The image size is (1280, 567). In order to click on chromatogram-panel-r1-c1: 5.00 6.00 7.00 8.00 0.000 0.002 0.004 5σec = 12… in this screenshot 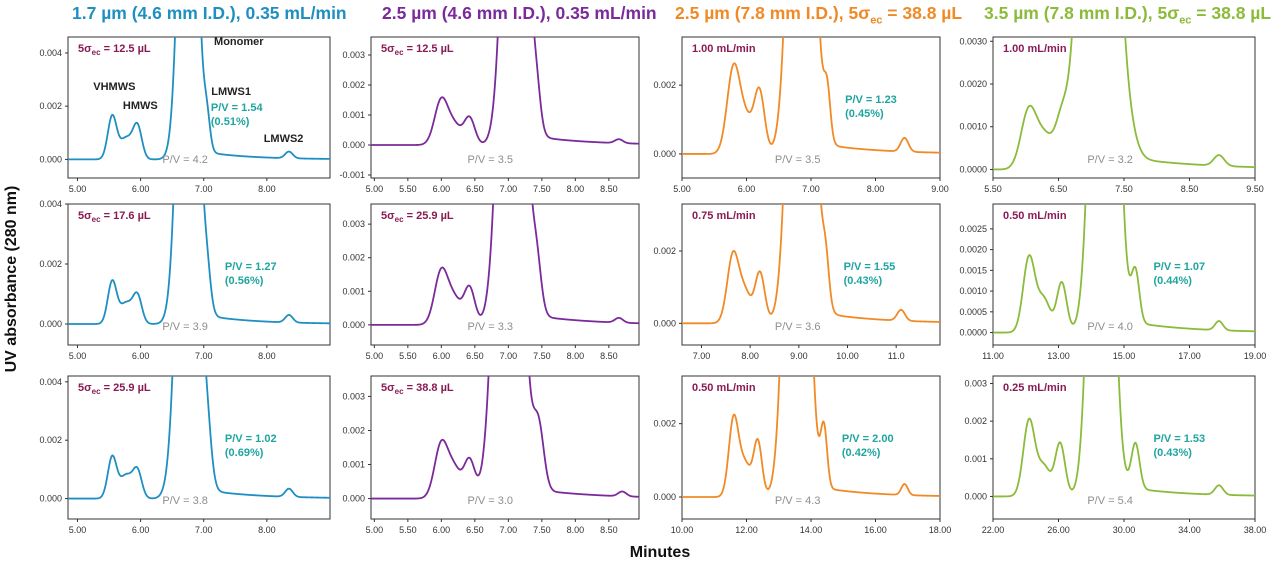, I will do `click(185, 115)`.